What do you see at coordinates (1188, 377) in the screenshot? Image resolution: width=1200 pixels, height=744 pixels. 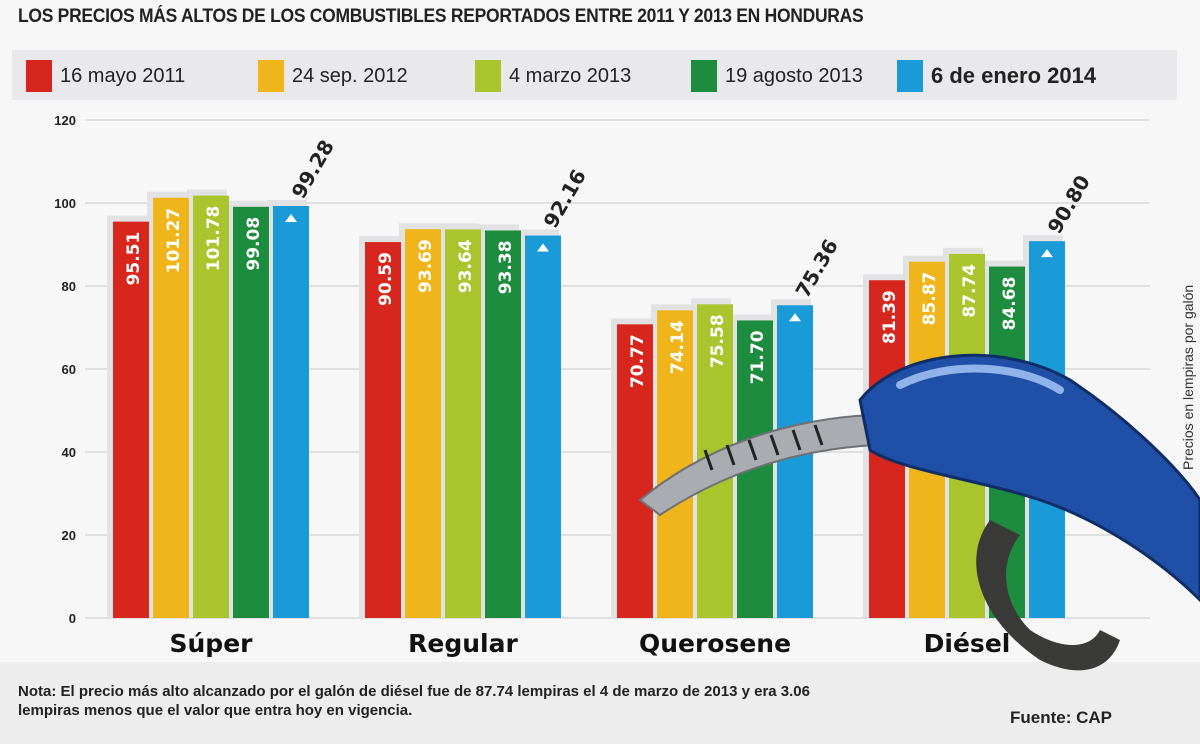 I see `y-axis-label: Precios en lempiras por galón` at bounding box center [1188, 377].